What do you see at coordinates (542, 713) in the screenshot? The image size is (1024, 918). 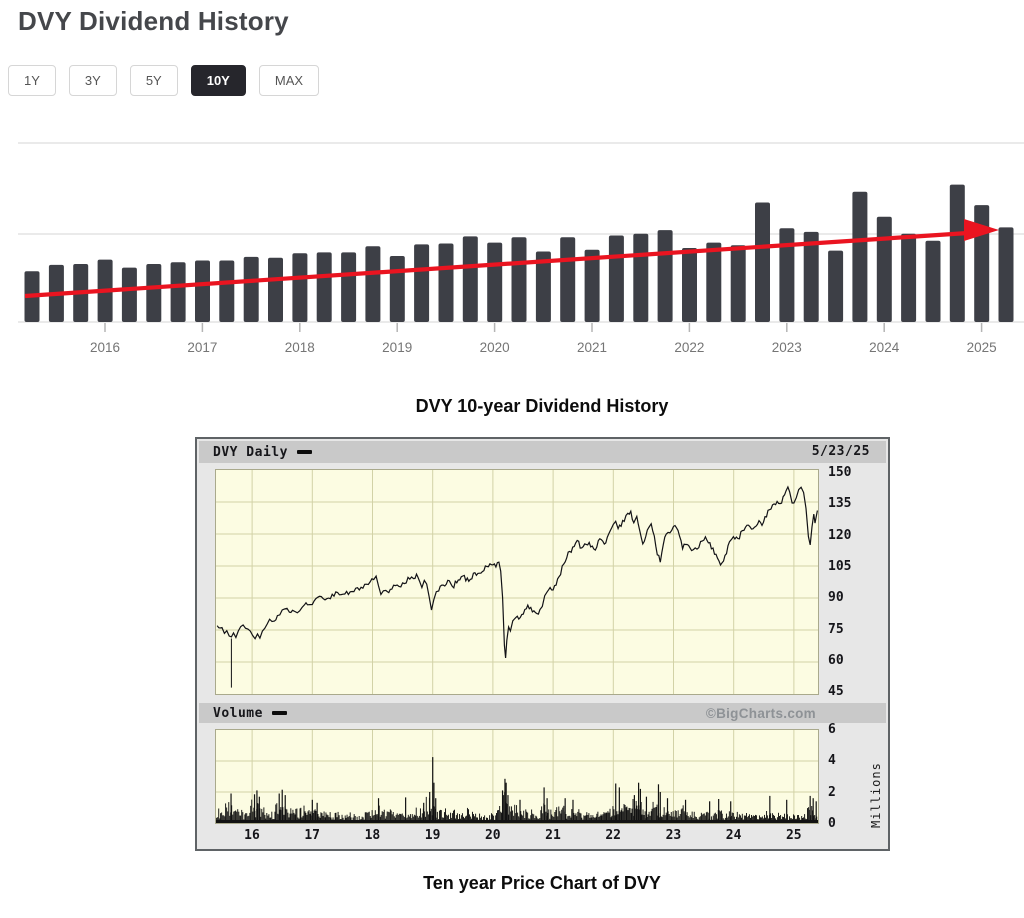 I see `volume-pane-header: Volume ©BigCharts.com` at bounding box center [542, 713].